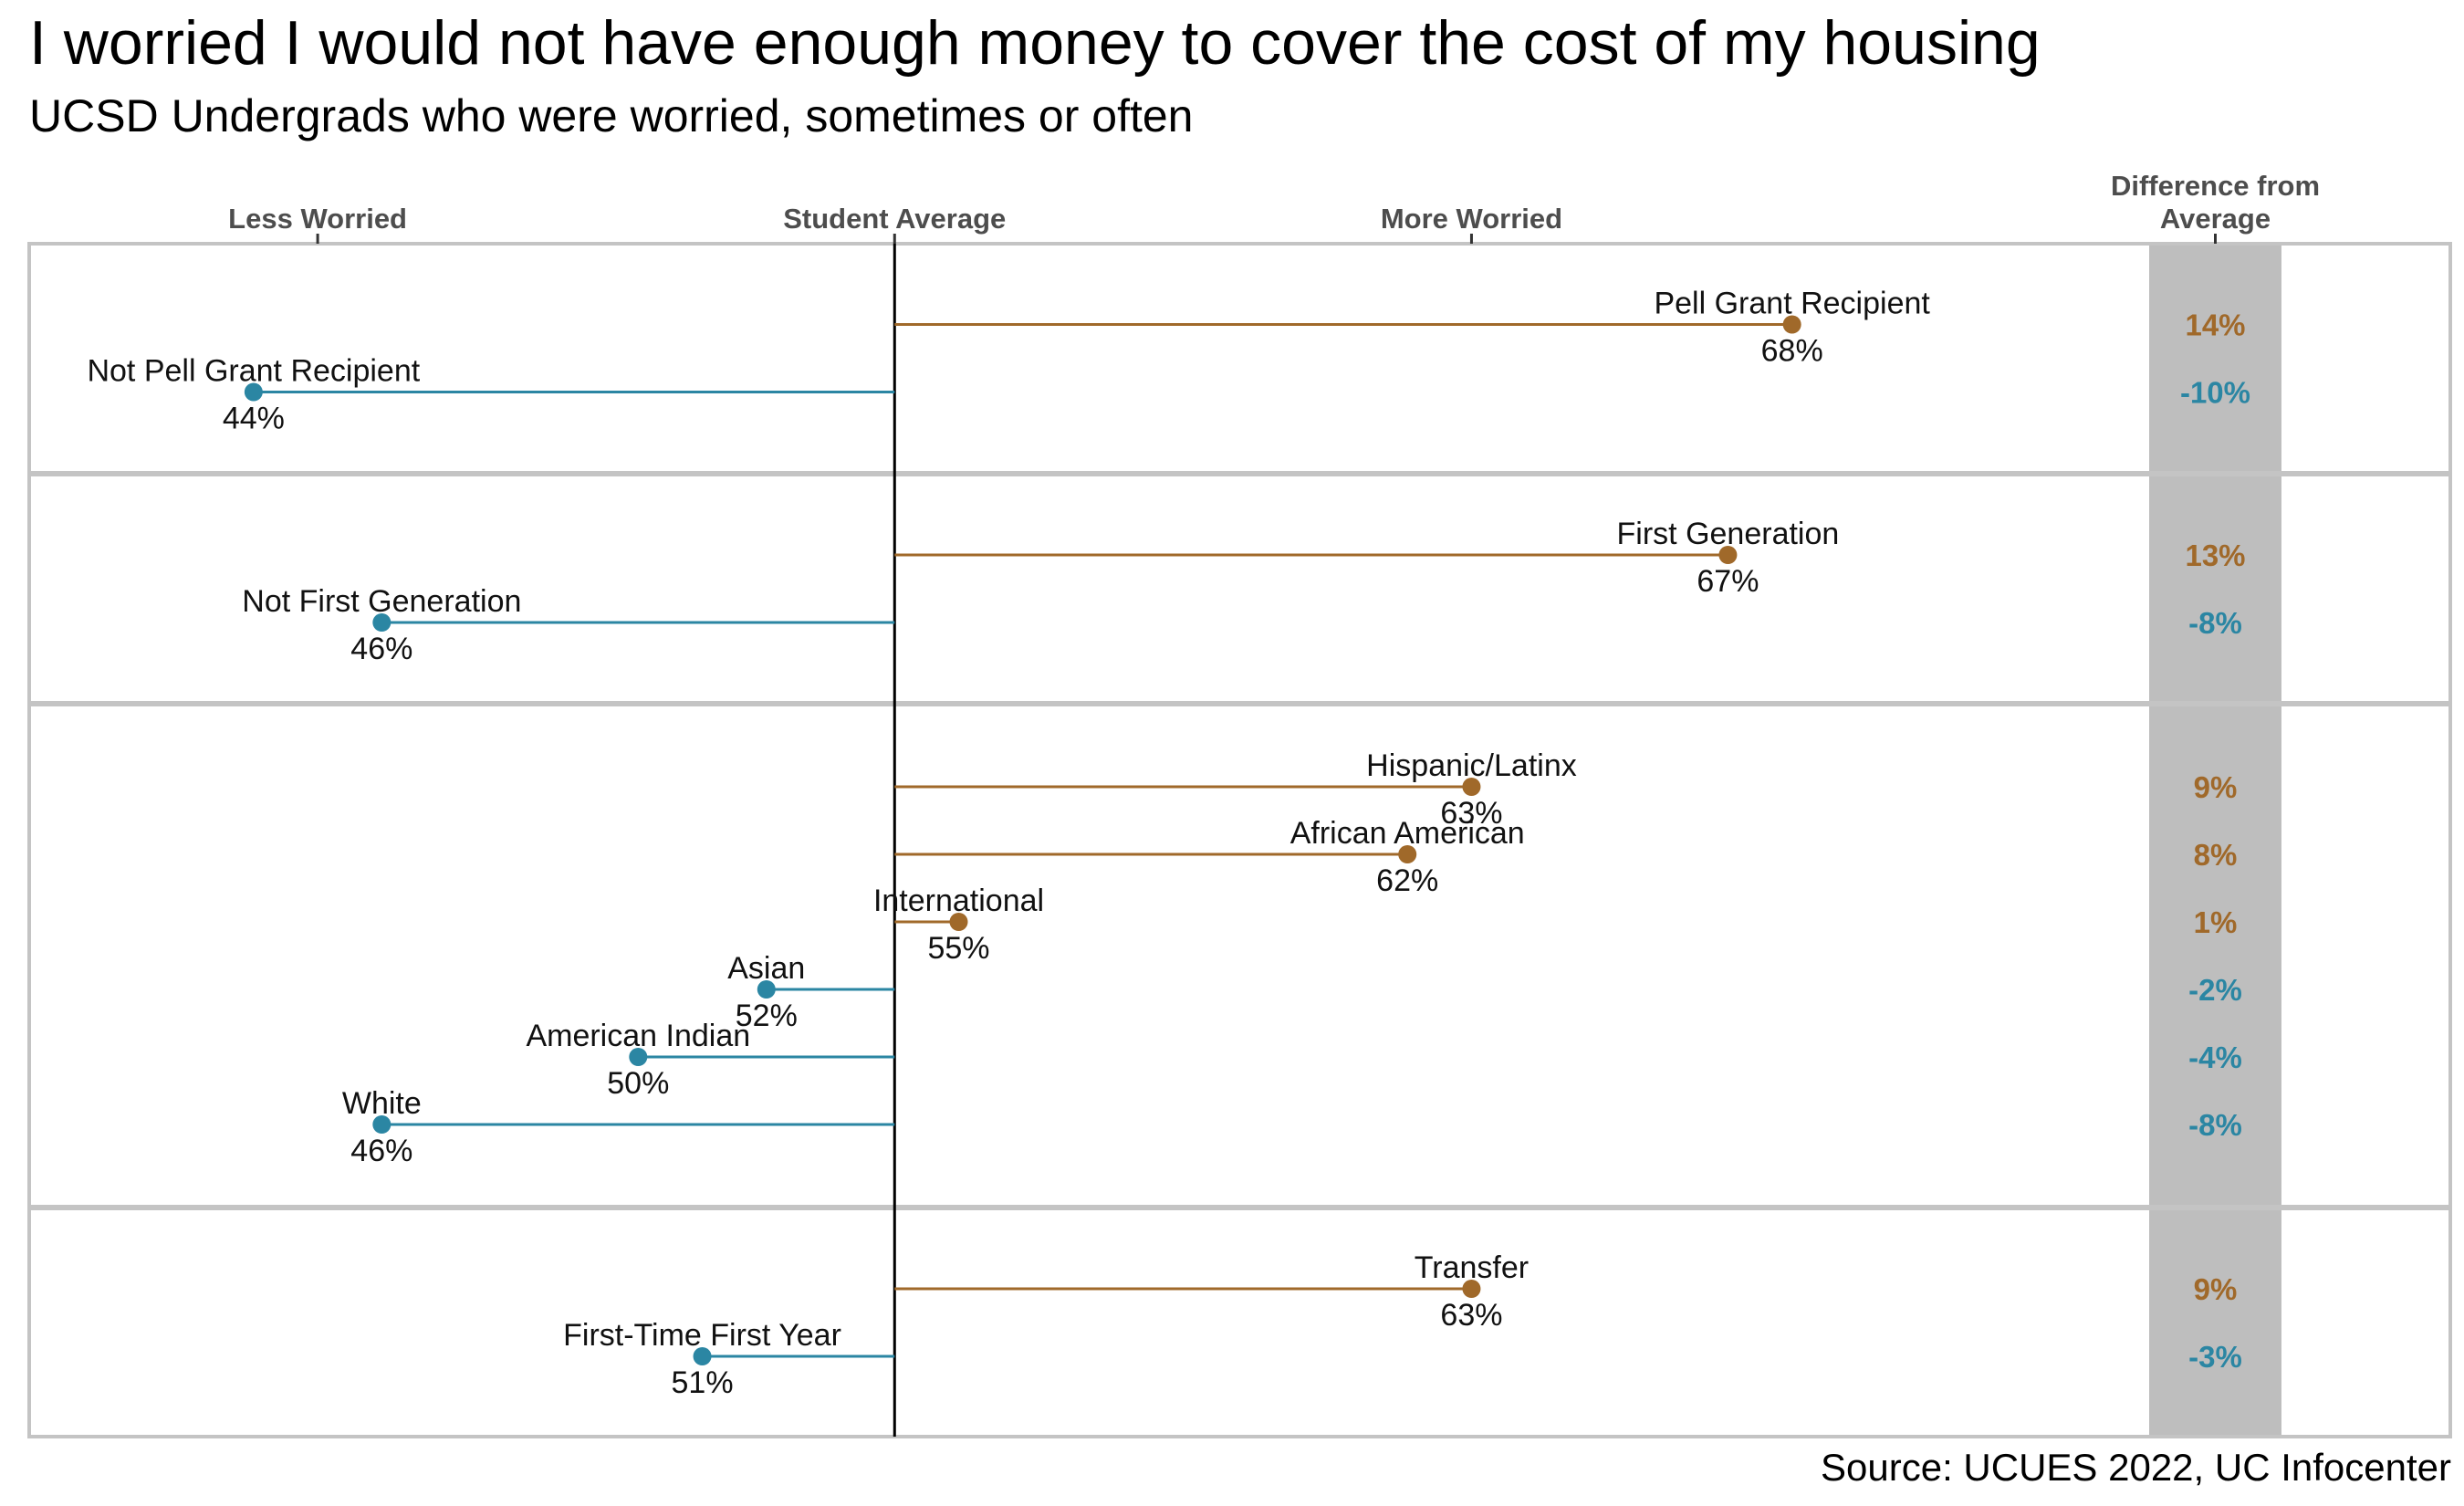 This screenshot has width=2464, height=1506. Describe the element at coordinates (958, 948) in the screenshot. I see `value-label: 55%` at that location.